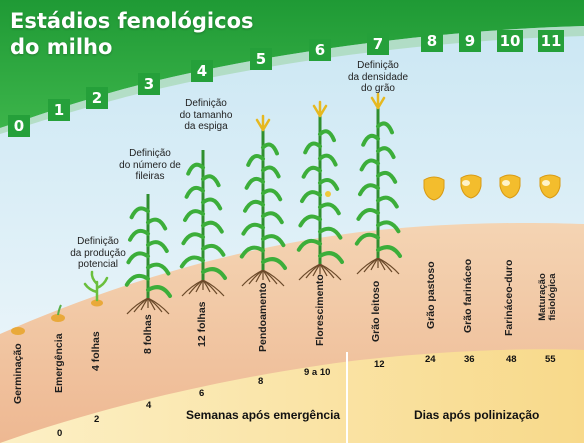 The width and height of the screenshot is (584, 443). Describe the element at coordinates (261, 59) in the screenshot. I see `stage-number-5: 5` at that location.